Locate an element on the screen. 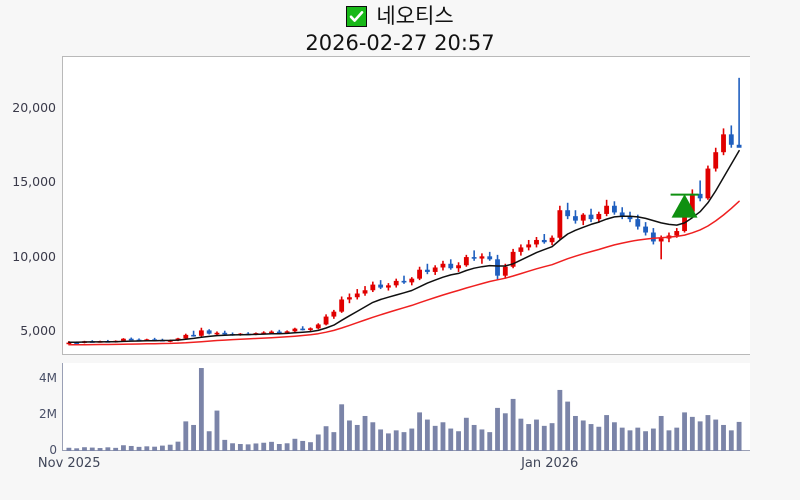  volume-tick-label: 4M is located at coordinates (48, 378).